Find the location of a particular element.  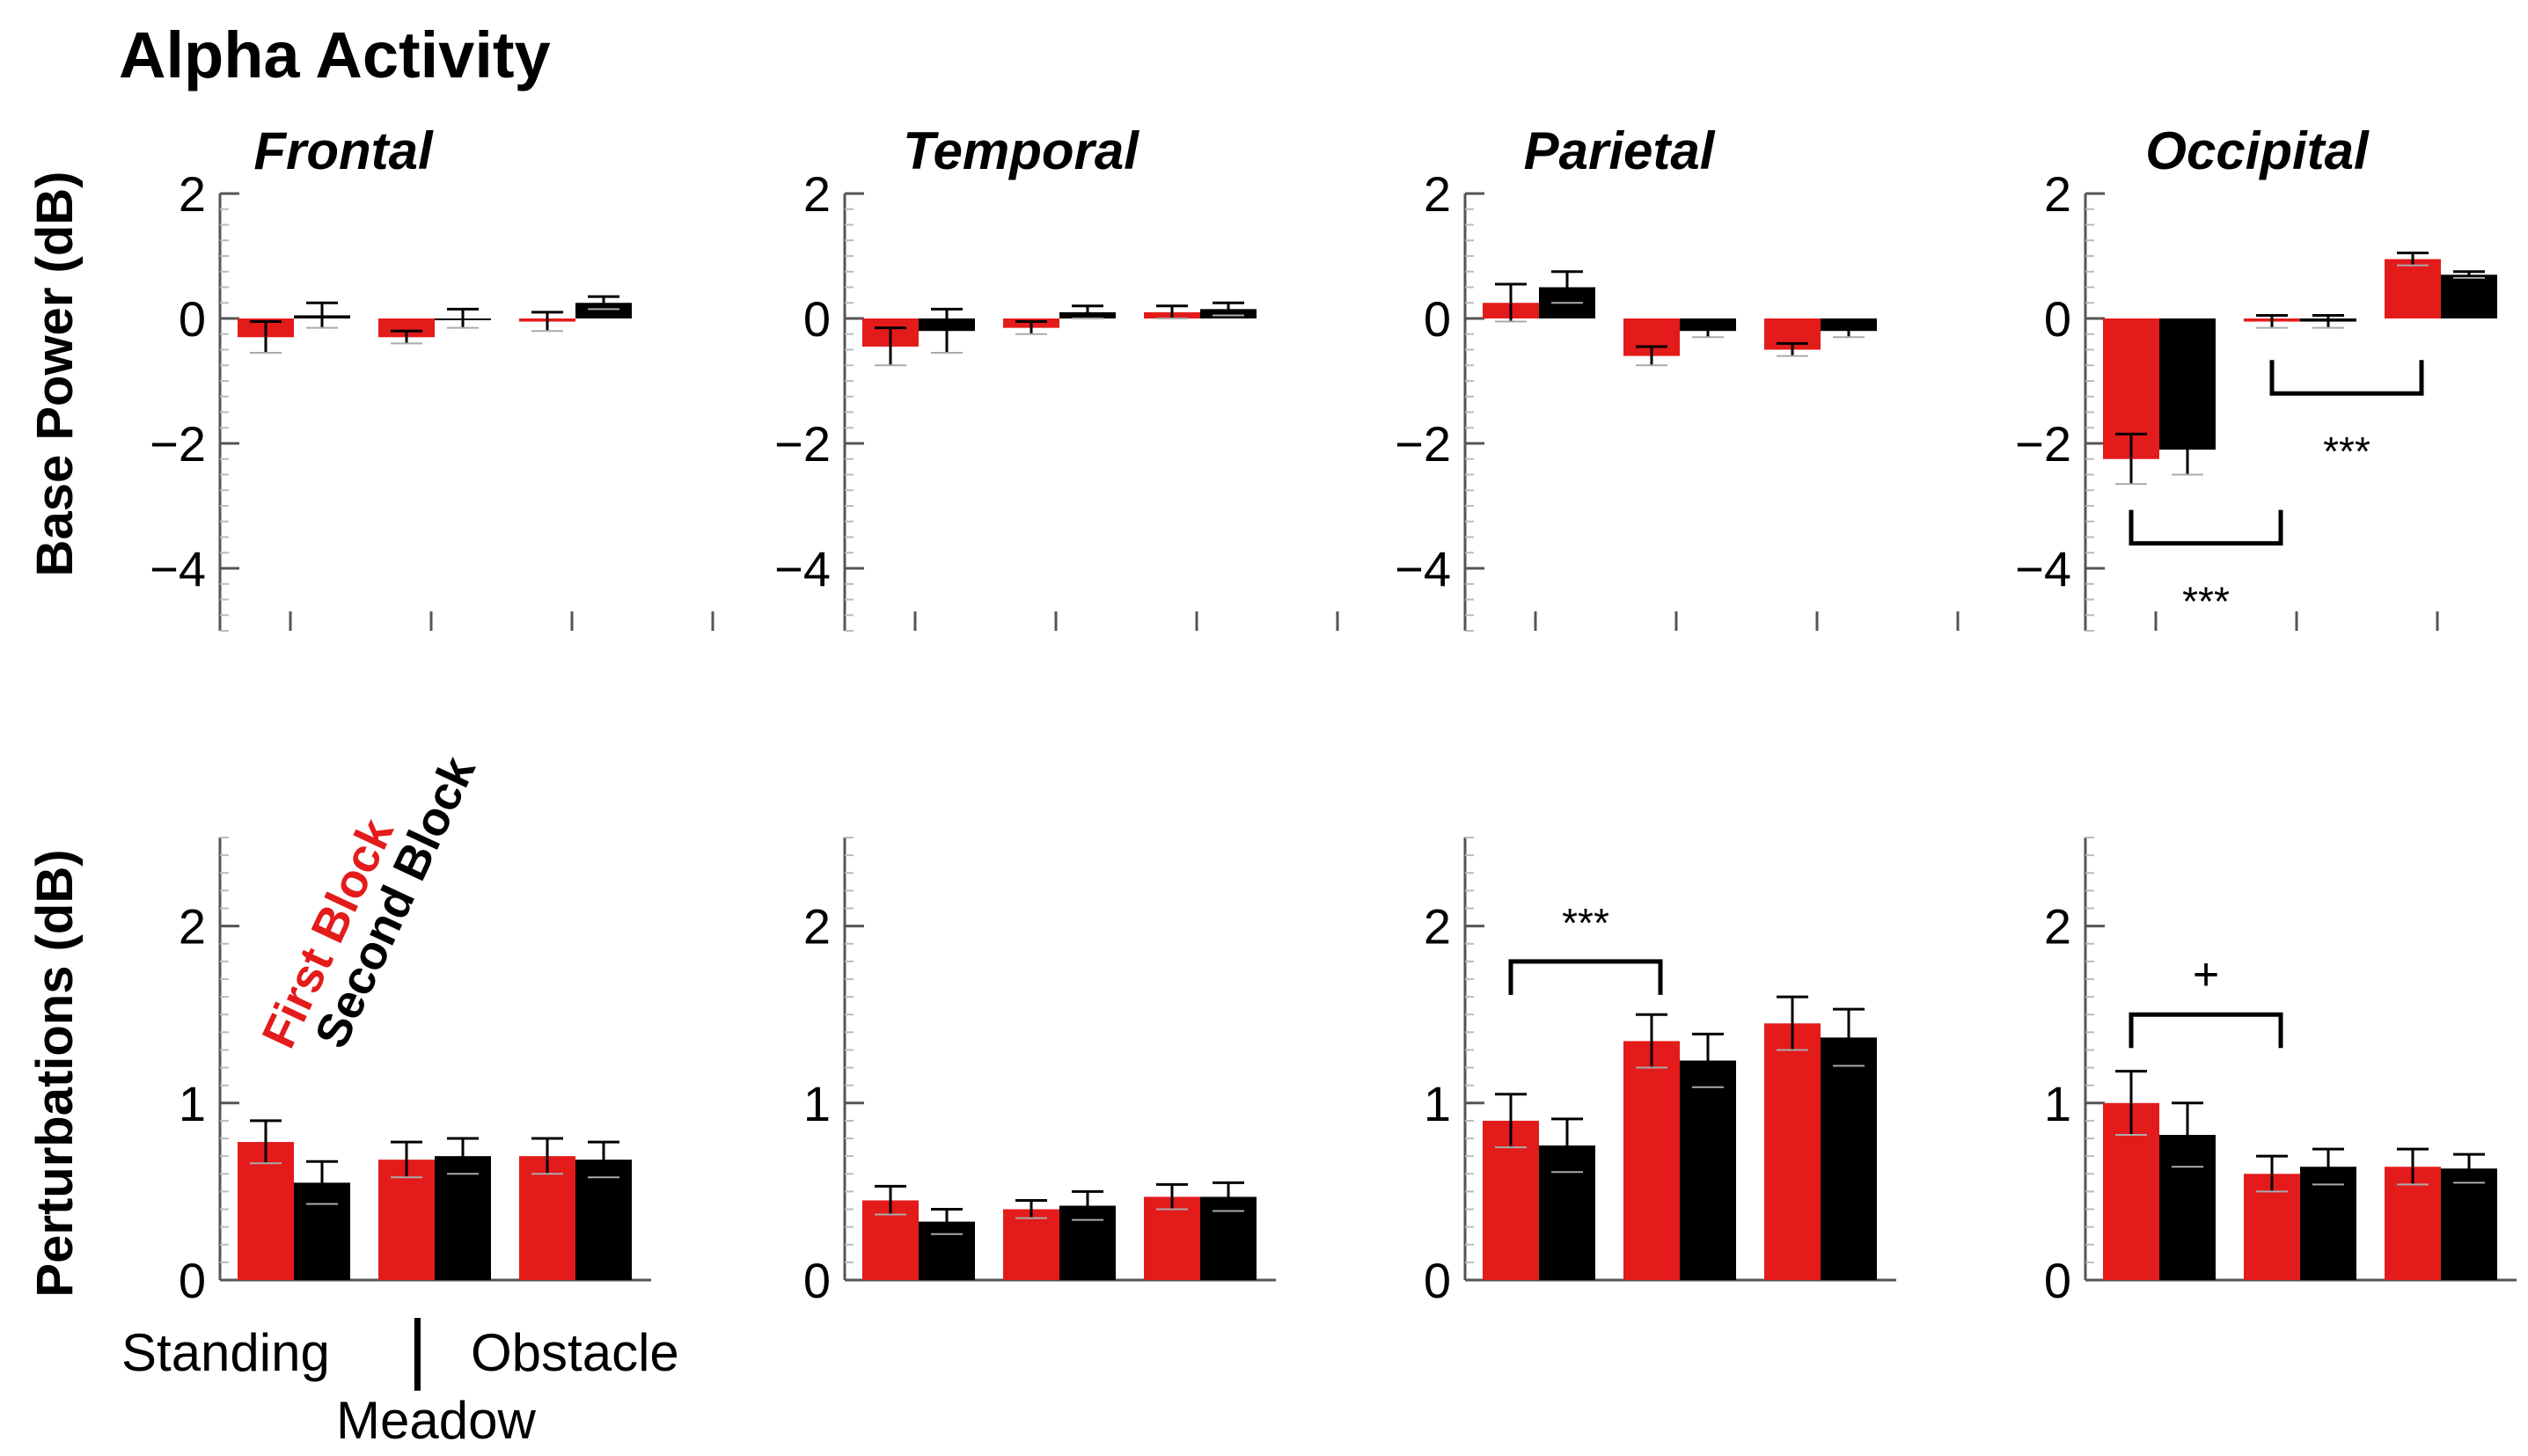

condition-label-meadow: Meadow is located at coordinates (436, 1420).